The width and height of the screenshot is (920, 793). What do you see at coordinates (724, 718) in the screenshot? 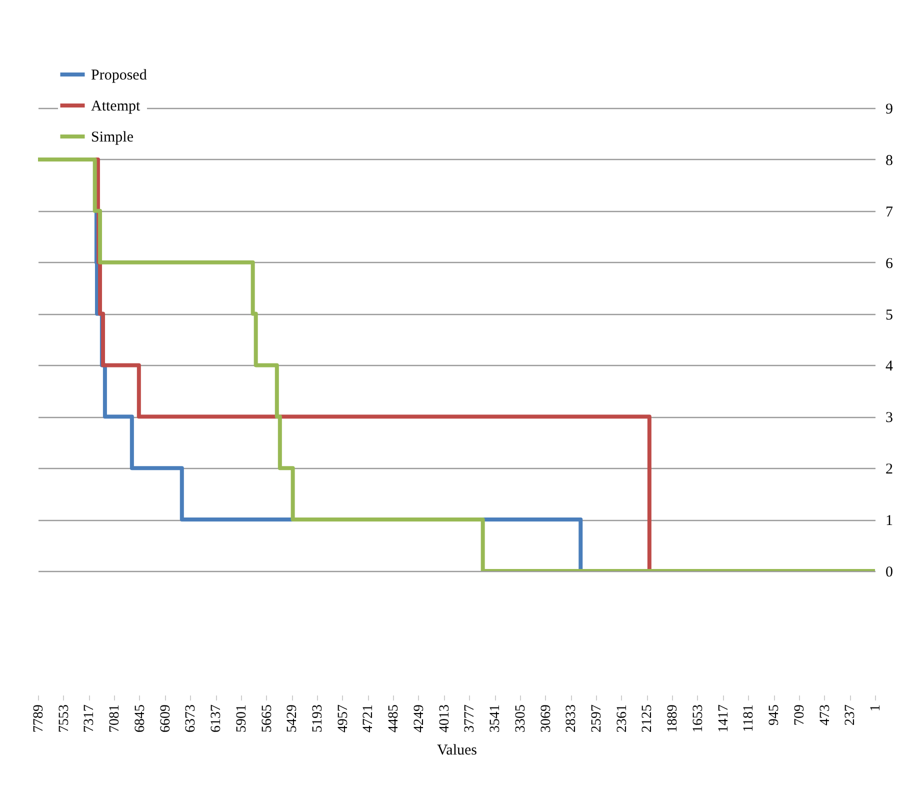
I see `x-tick-label: 1417` at bounding box center [724, 718].